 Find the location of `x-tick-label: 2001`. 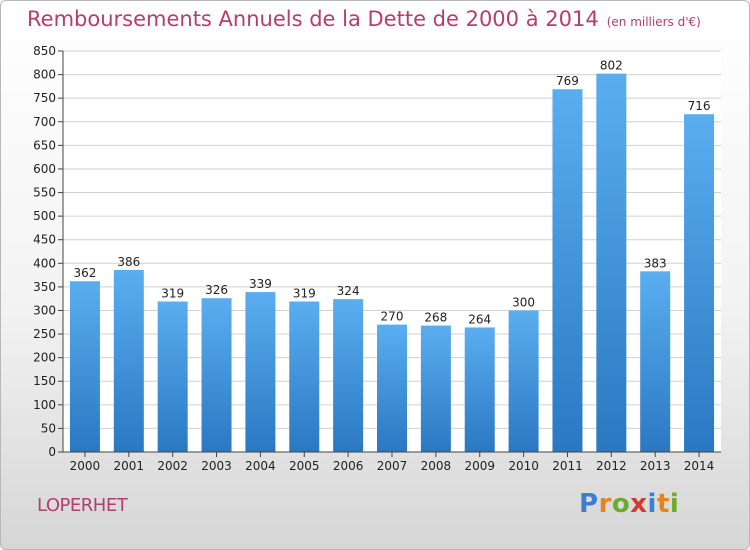

x-tick-label: 2001 is located at coordinates (129, 466).